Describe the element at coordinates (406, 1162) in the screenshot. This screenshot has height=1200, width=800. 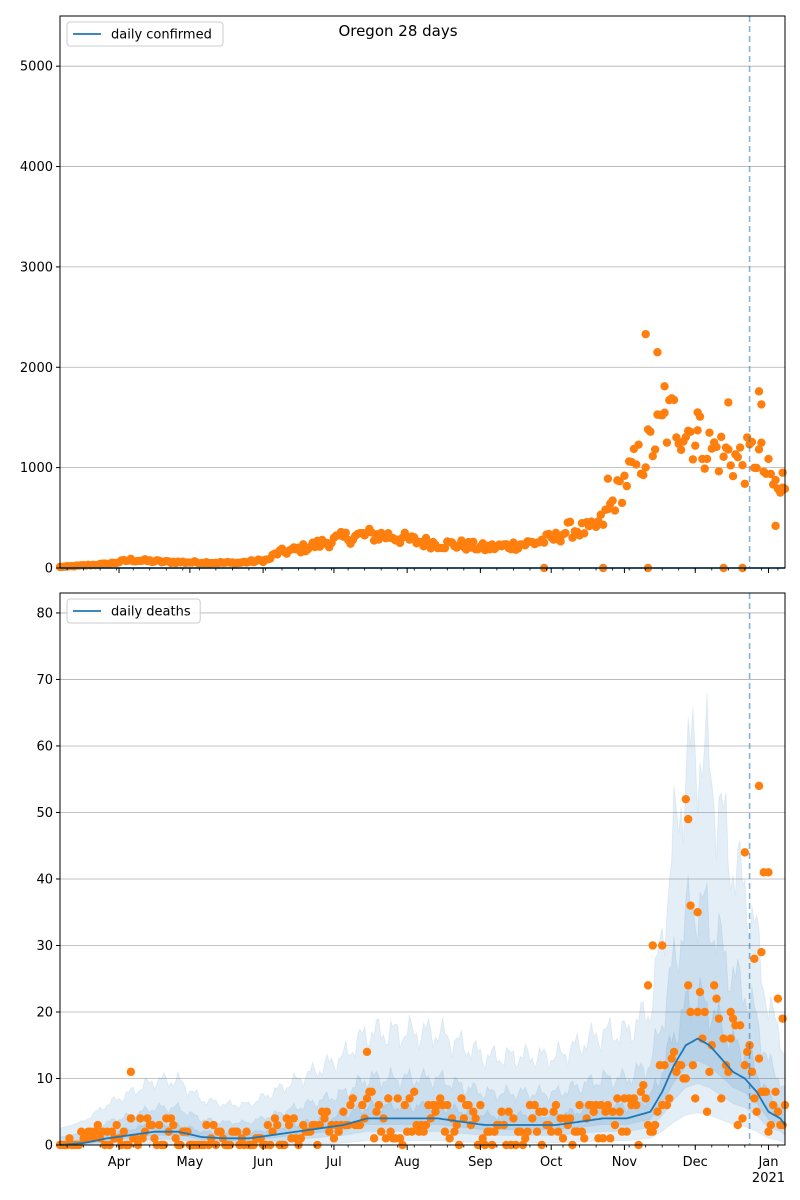
I see `x-tick-label: Aug` at that location.